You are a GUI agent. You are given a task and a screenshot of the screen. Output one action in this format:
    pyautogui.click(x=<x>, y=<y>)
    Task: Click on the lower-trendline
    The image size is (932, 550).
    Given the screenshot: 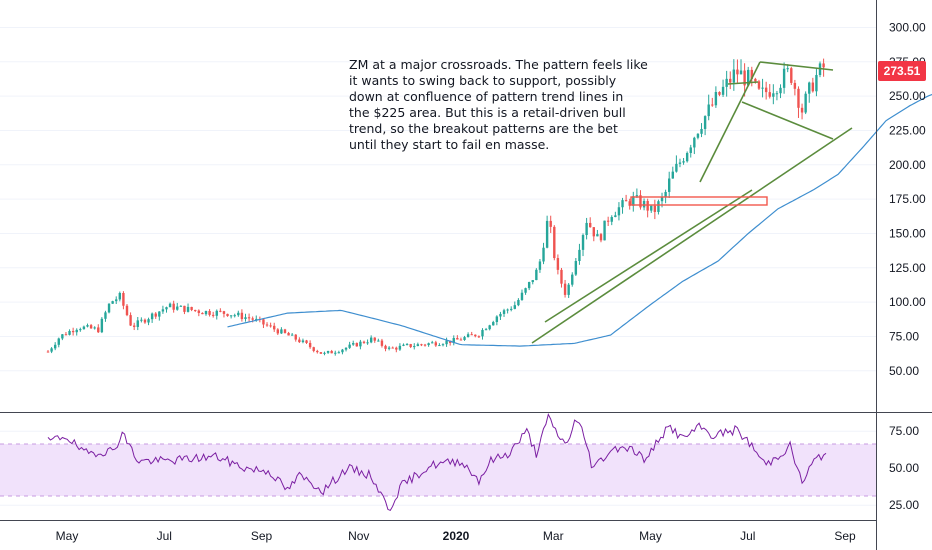 What is the action you would take?
    pyautogui.click(x=648, y=256)
    